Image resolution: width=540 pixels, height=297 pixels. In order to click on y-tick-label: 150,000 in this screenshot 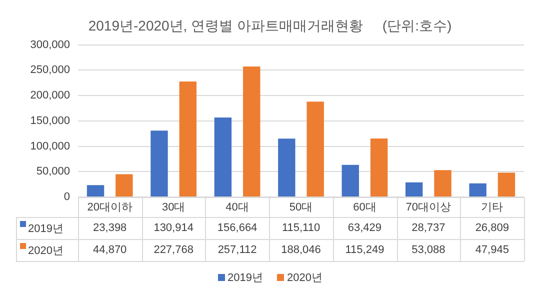, I will do `click(50, 120)`.